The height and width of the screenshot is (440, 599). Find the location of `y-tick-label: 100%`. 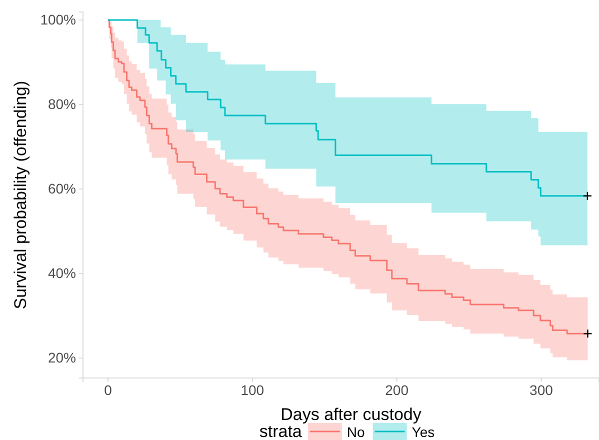

y-tick-label: 100% is located at coordinates (58, 20).